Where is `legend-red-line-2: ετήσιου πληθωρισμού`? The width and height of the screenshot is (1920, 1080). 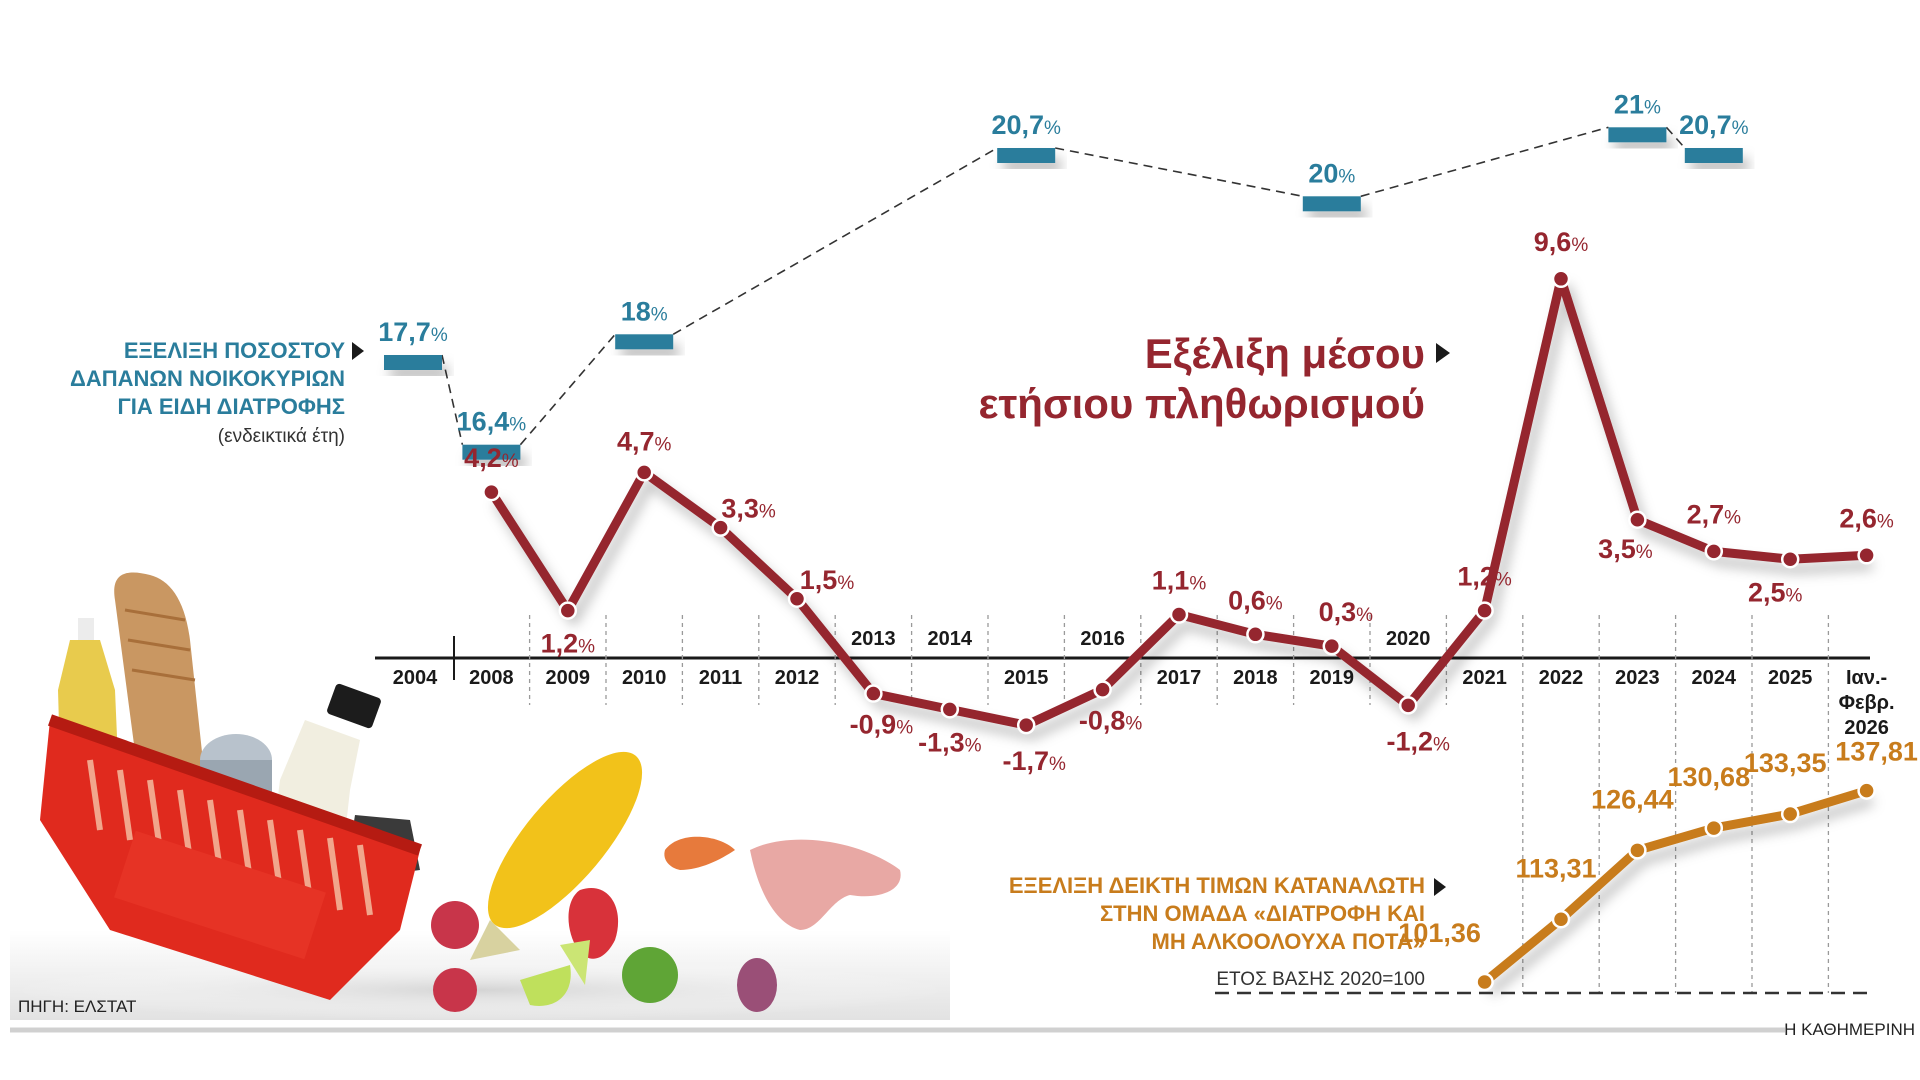 legend-red-line-2: ετήσιου πληθωρισμού is located at coordinates (1202, 403).